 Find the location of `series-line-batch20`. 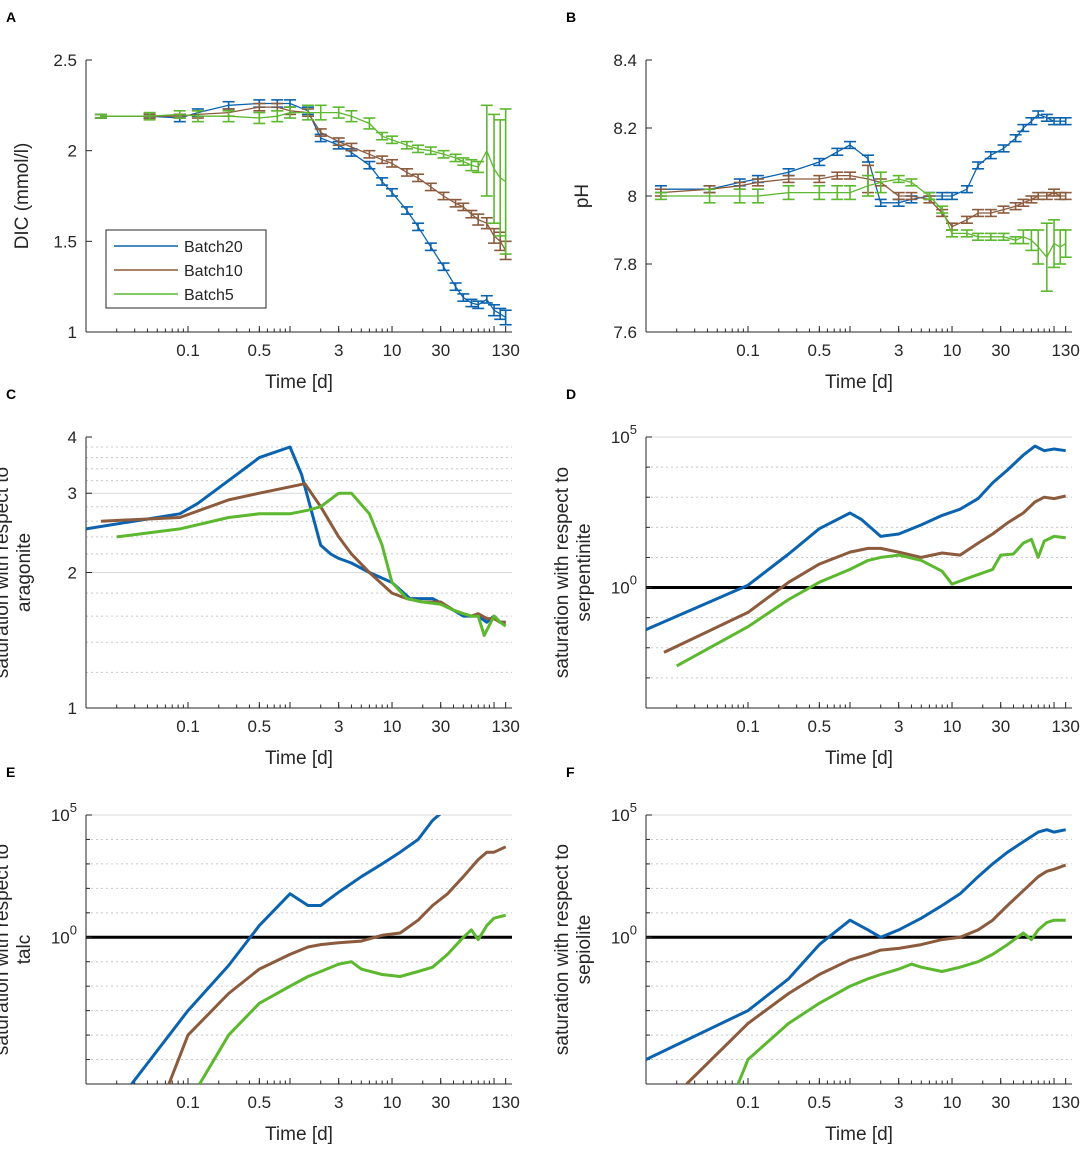

series-line-batch20 is located at coordinates (856, 944).